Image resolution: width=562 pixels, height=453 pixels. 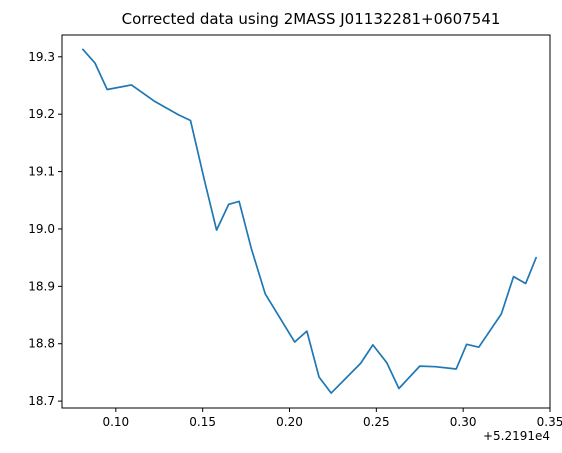 What do you see at coordinates (41, 114) in the screenshot?
I see `y-tick-label: 19.2` at bounding box center [41, 114].